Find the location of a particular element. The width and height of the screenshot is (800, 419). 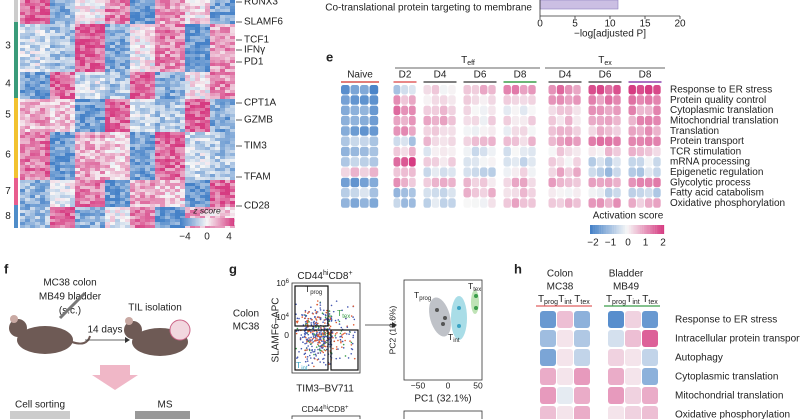

ellipse is located at coordinates (440, 317).